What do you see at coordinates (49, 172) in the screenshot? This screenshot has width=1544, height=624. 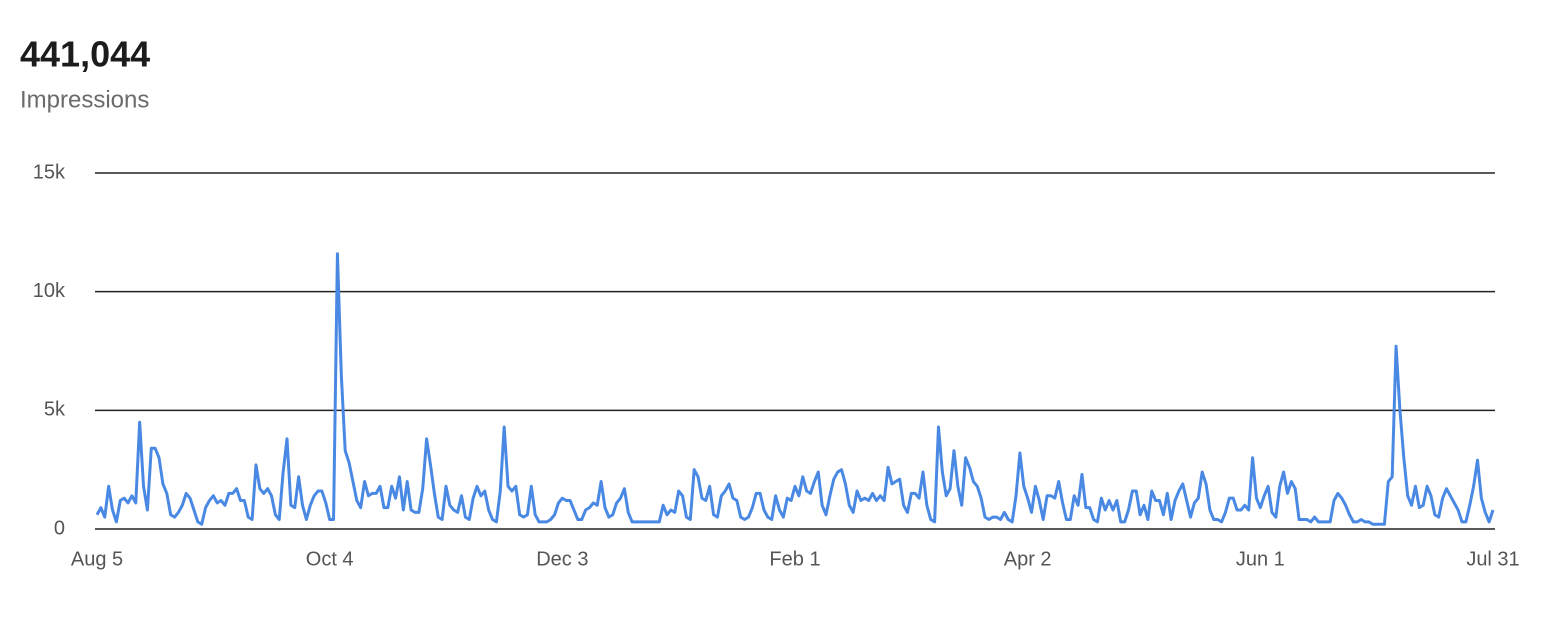 I see `y-tick-label: 15k` at bounding box center [49, 172].